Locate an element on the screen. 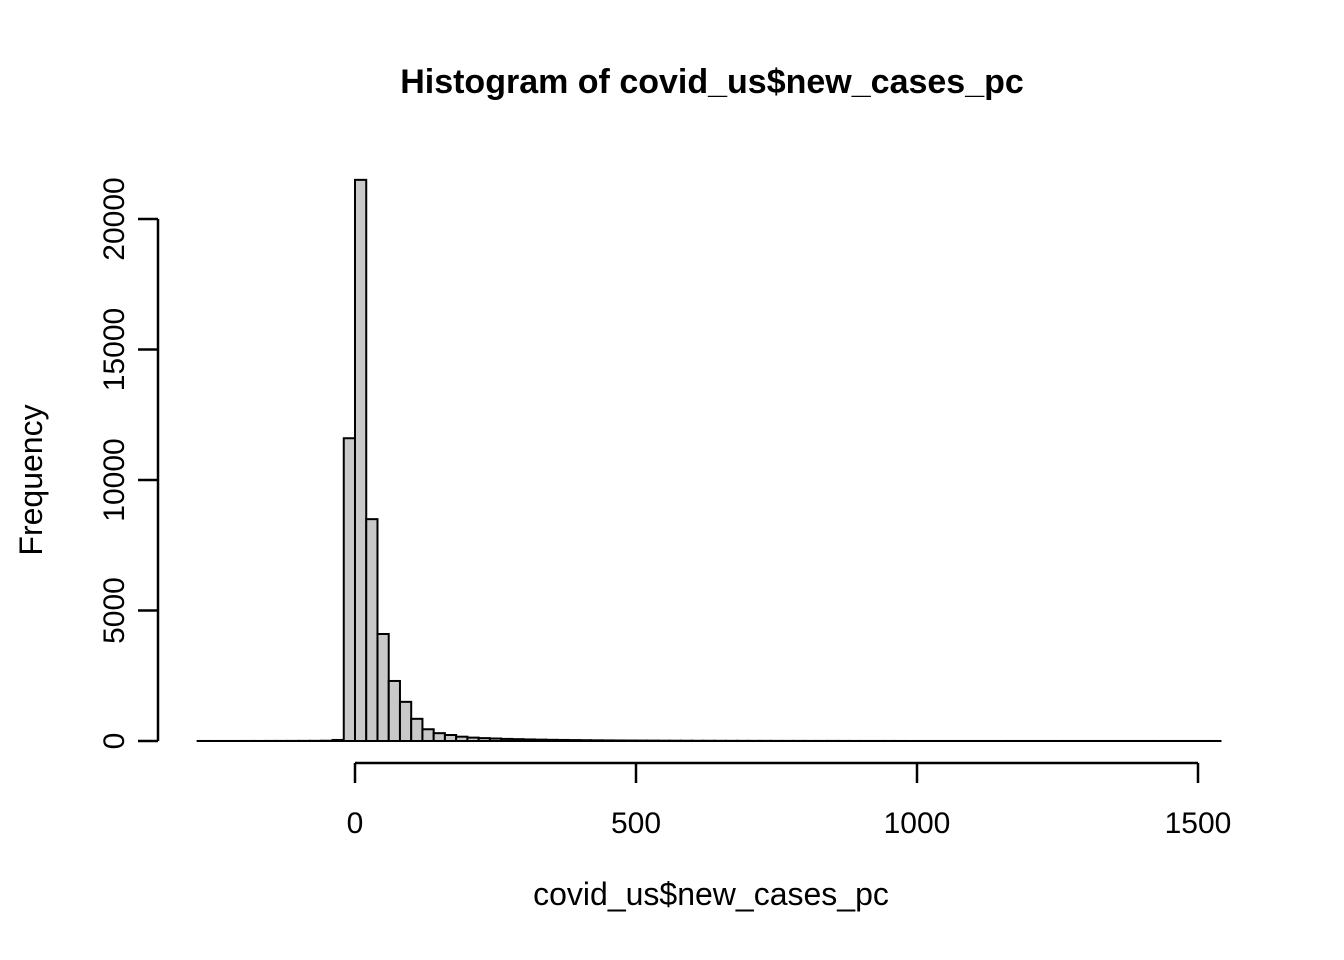  y-tick-label: 15000 is located at coordinates (114, 349).